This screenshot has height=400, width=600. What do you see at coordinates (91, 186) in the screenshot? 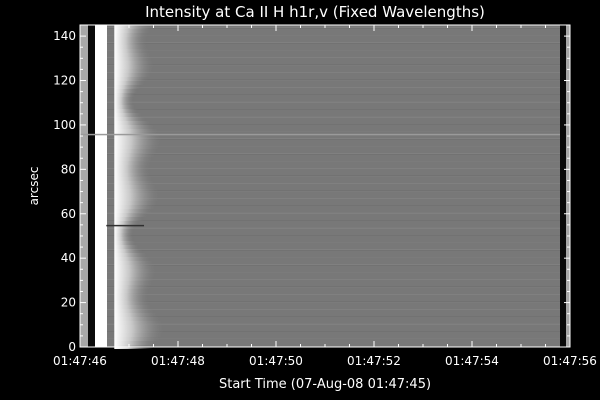
I see `dark-column-left` at bounding box center [91, 186].